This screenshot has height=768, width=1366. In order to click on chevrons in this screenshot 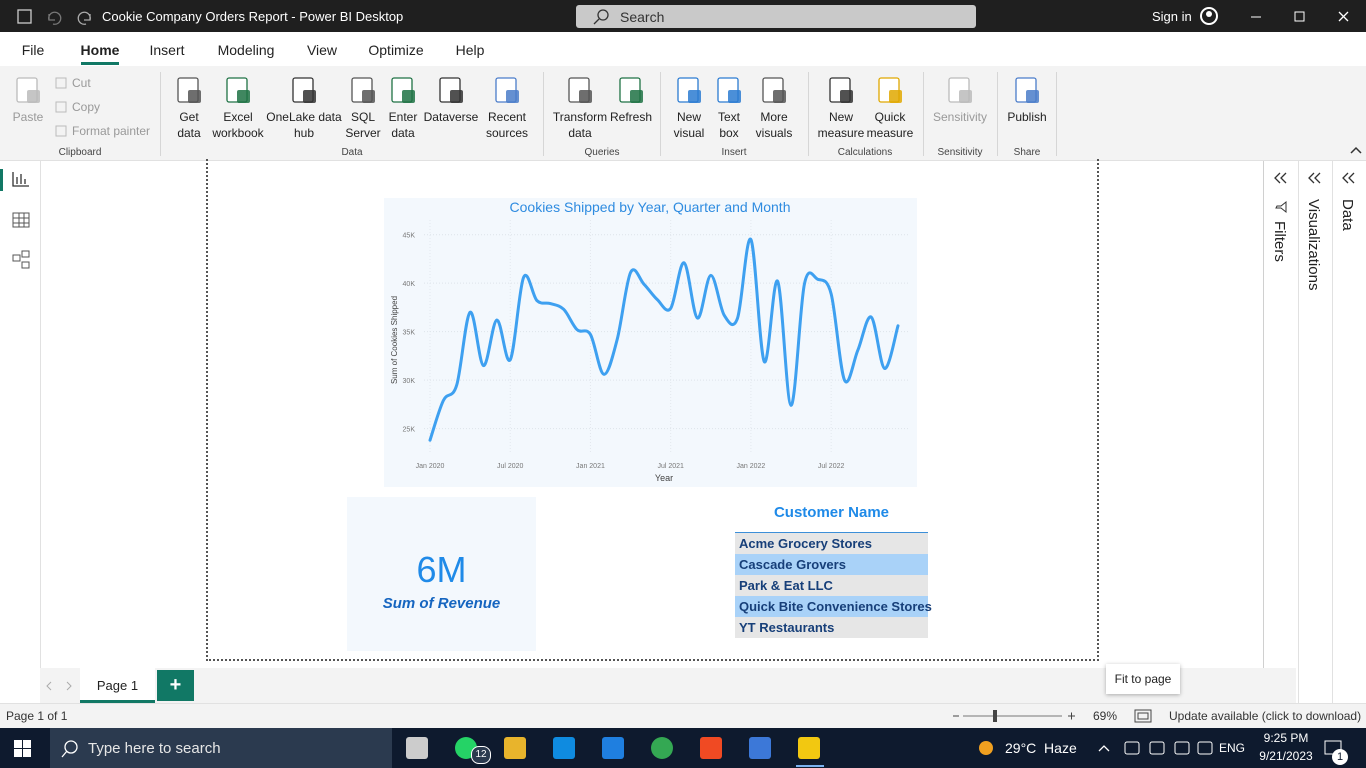, I will do `click(1280, 178)`.